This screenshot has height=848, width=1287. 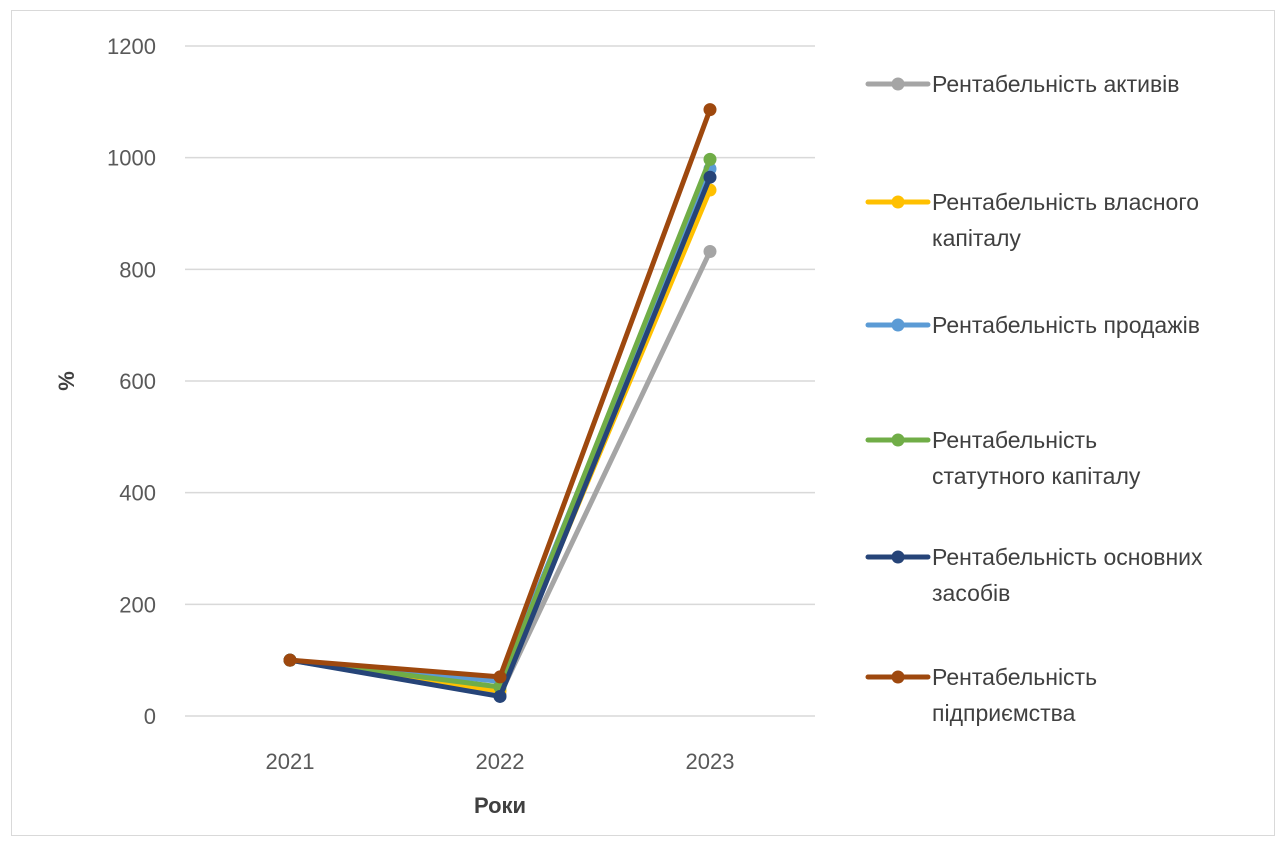 What do you see at coordinates (131, 46) in the screenshot?
I see `y-tick-label: 1200` at bounding box center [131, 46].